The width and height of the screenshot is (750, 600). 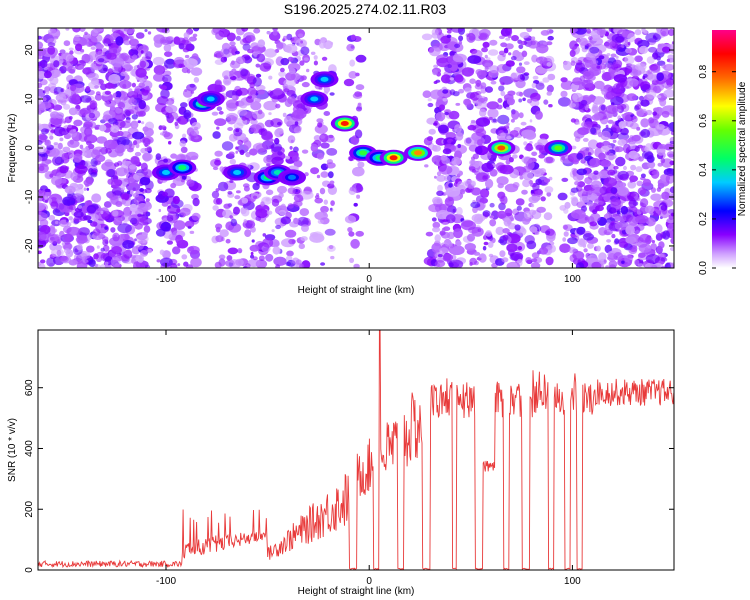 I want to click on snr-x-tick-label: -100, so click(x=166, y=581).